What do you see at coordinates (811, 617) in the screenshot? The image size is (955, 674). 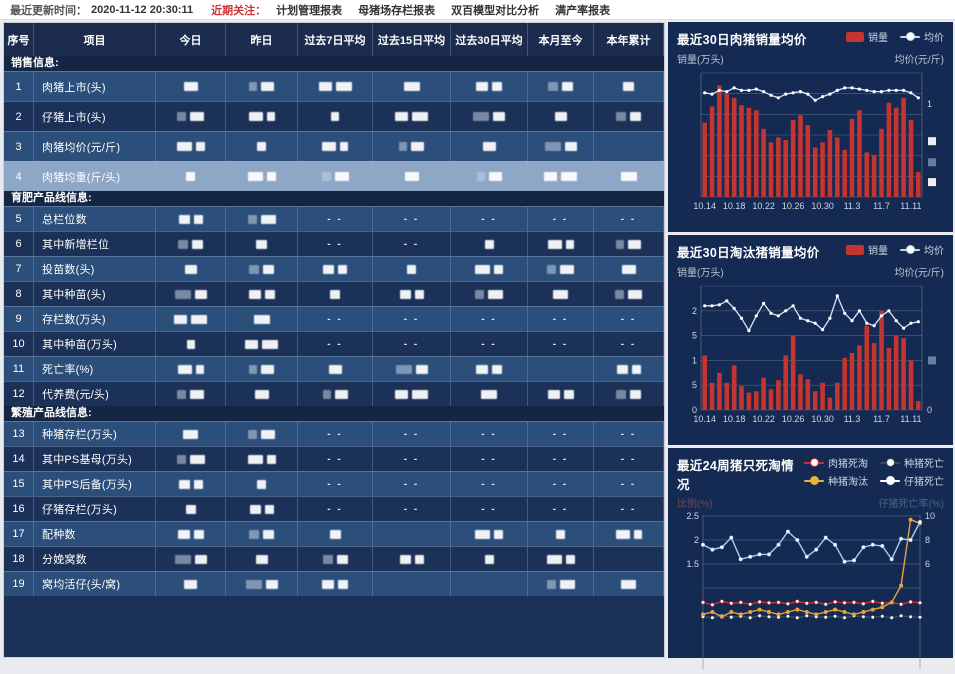 I see `series-line-种猪死亡` at bounding box center [811, 617].